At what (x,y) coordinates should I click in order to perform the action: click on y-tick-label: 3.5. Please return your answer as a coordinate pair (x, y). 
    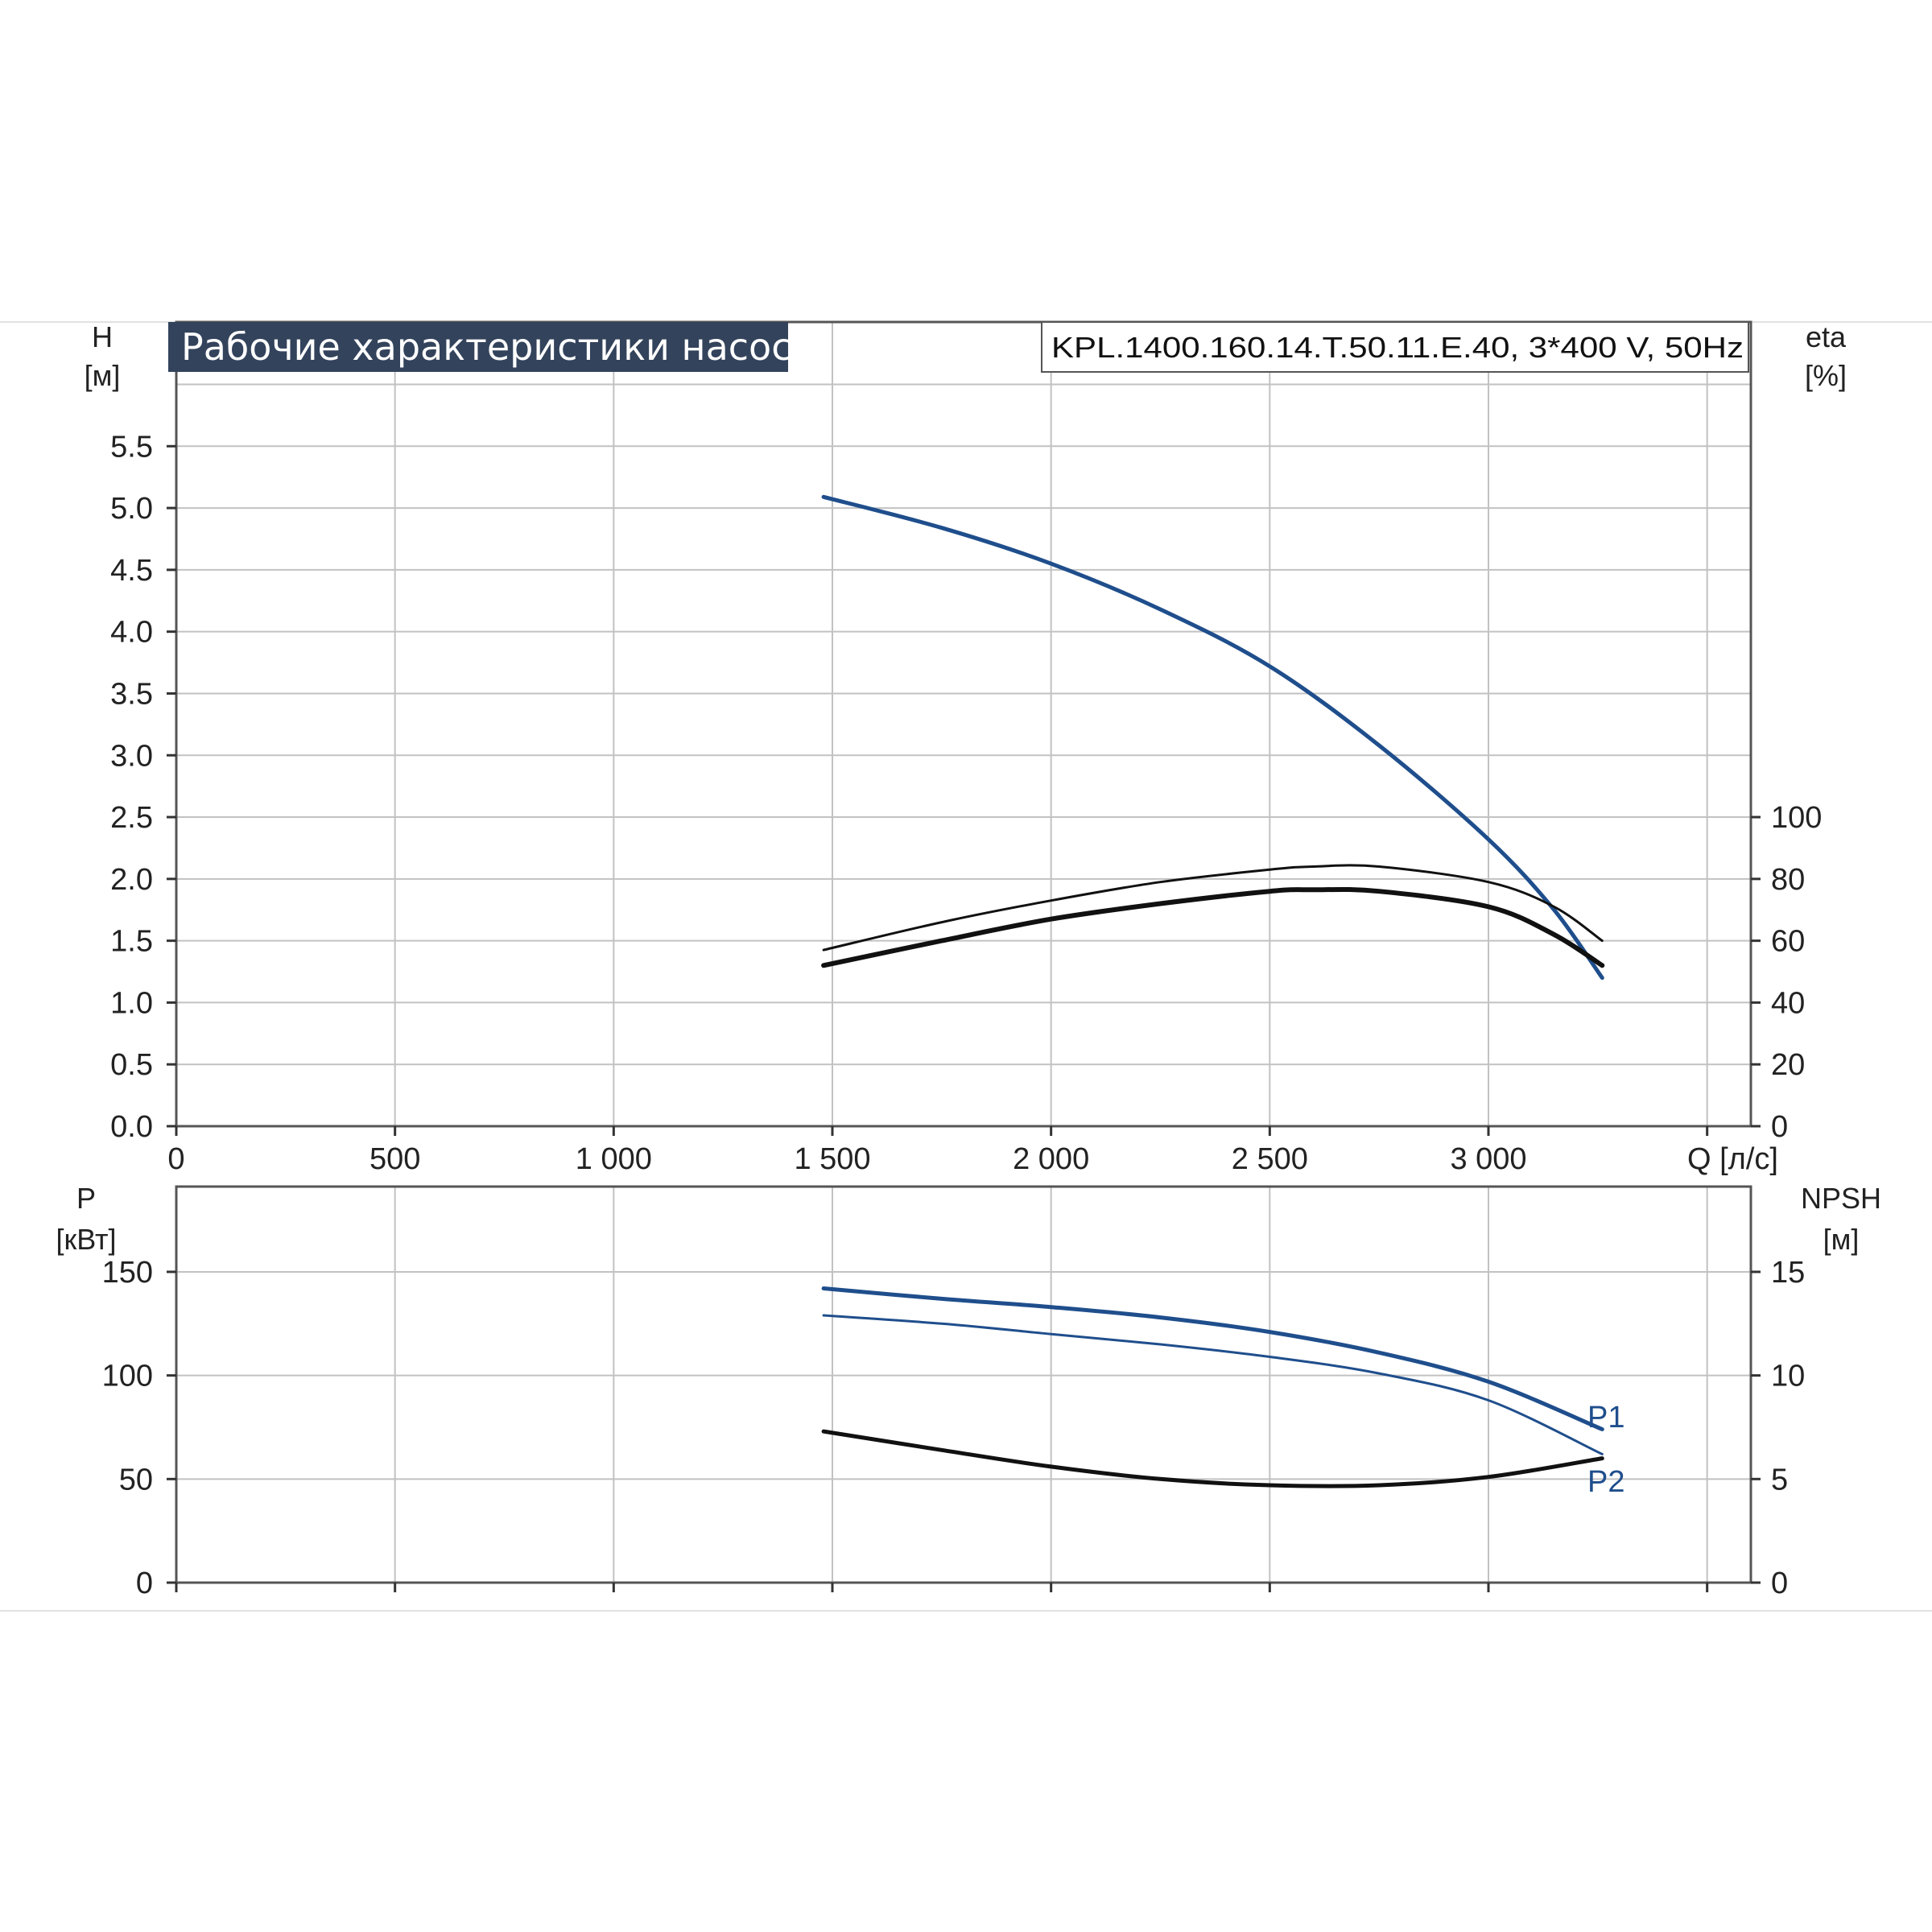
    Looking at the image, I should click on (131, 694).